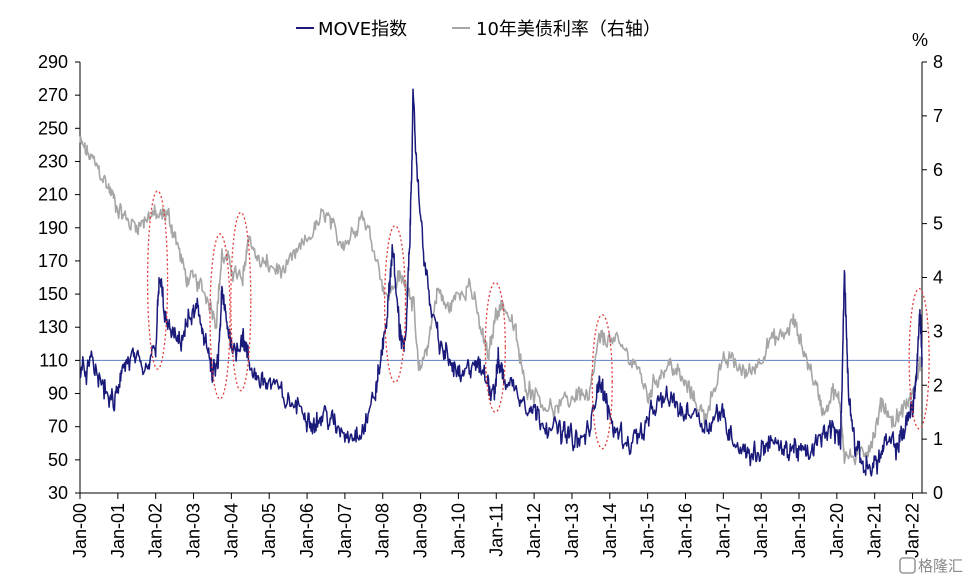 The width and height of the screenshot is (974, 584). Describe the element at coordinates (496, 530) in the screenshot. I see `x-axis-tick-label: Jan-11` at that location.